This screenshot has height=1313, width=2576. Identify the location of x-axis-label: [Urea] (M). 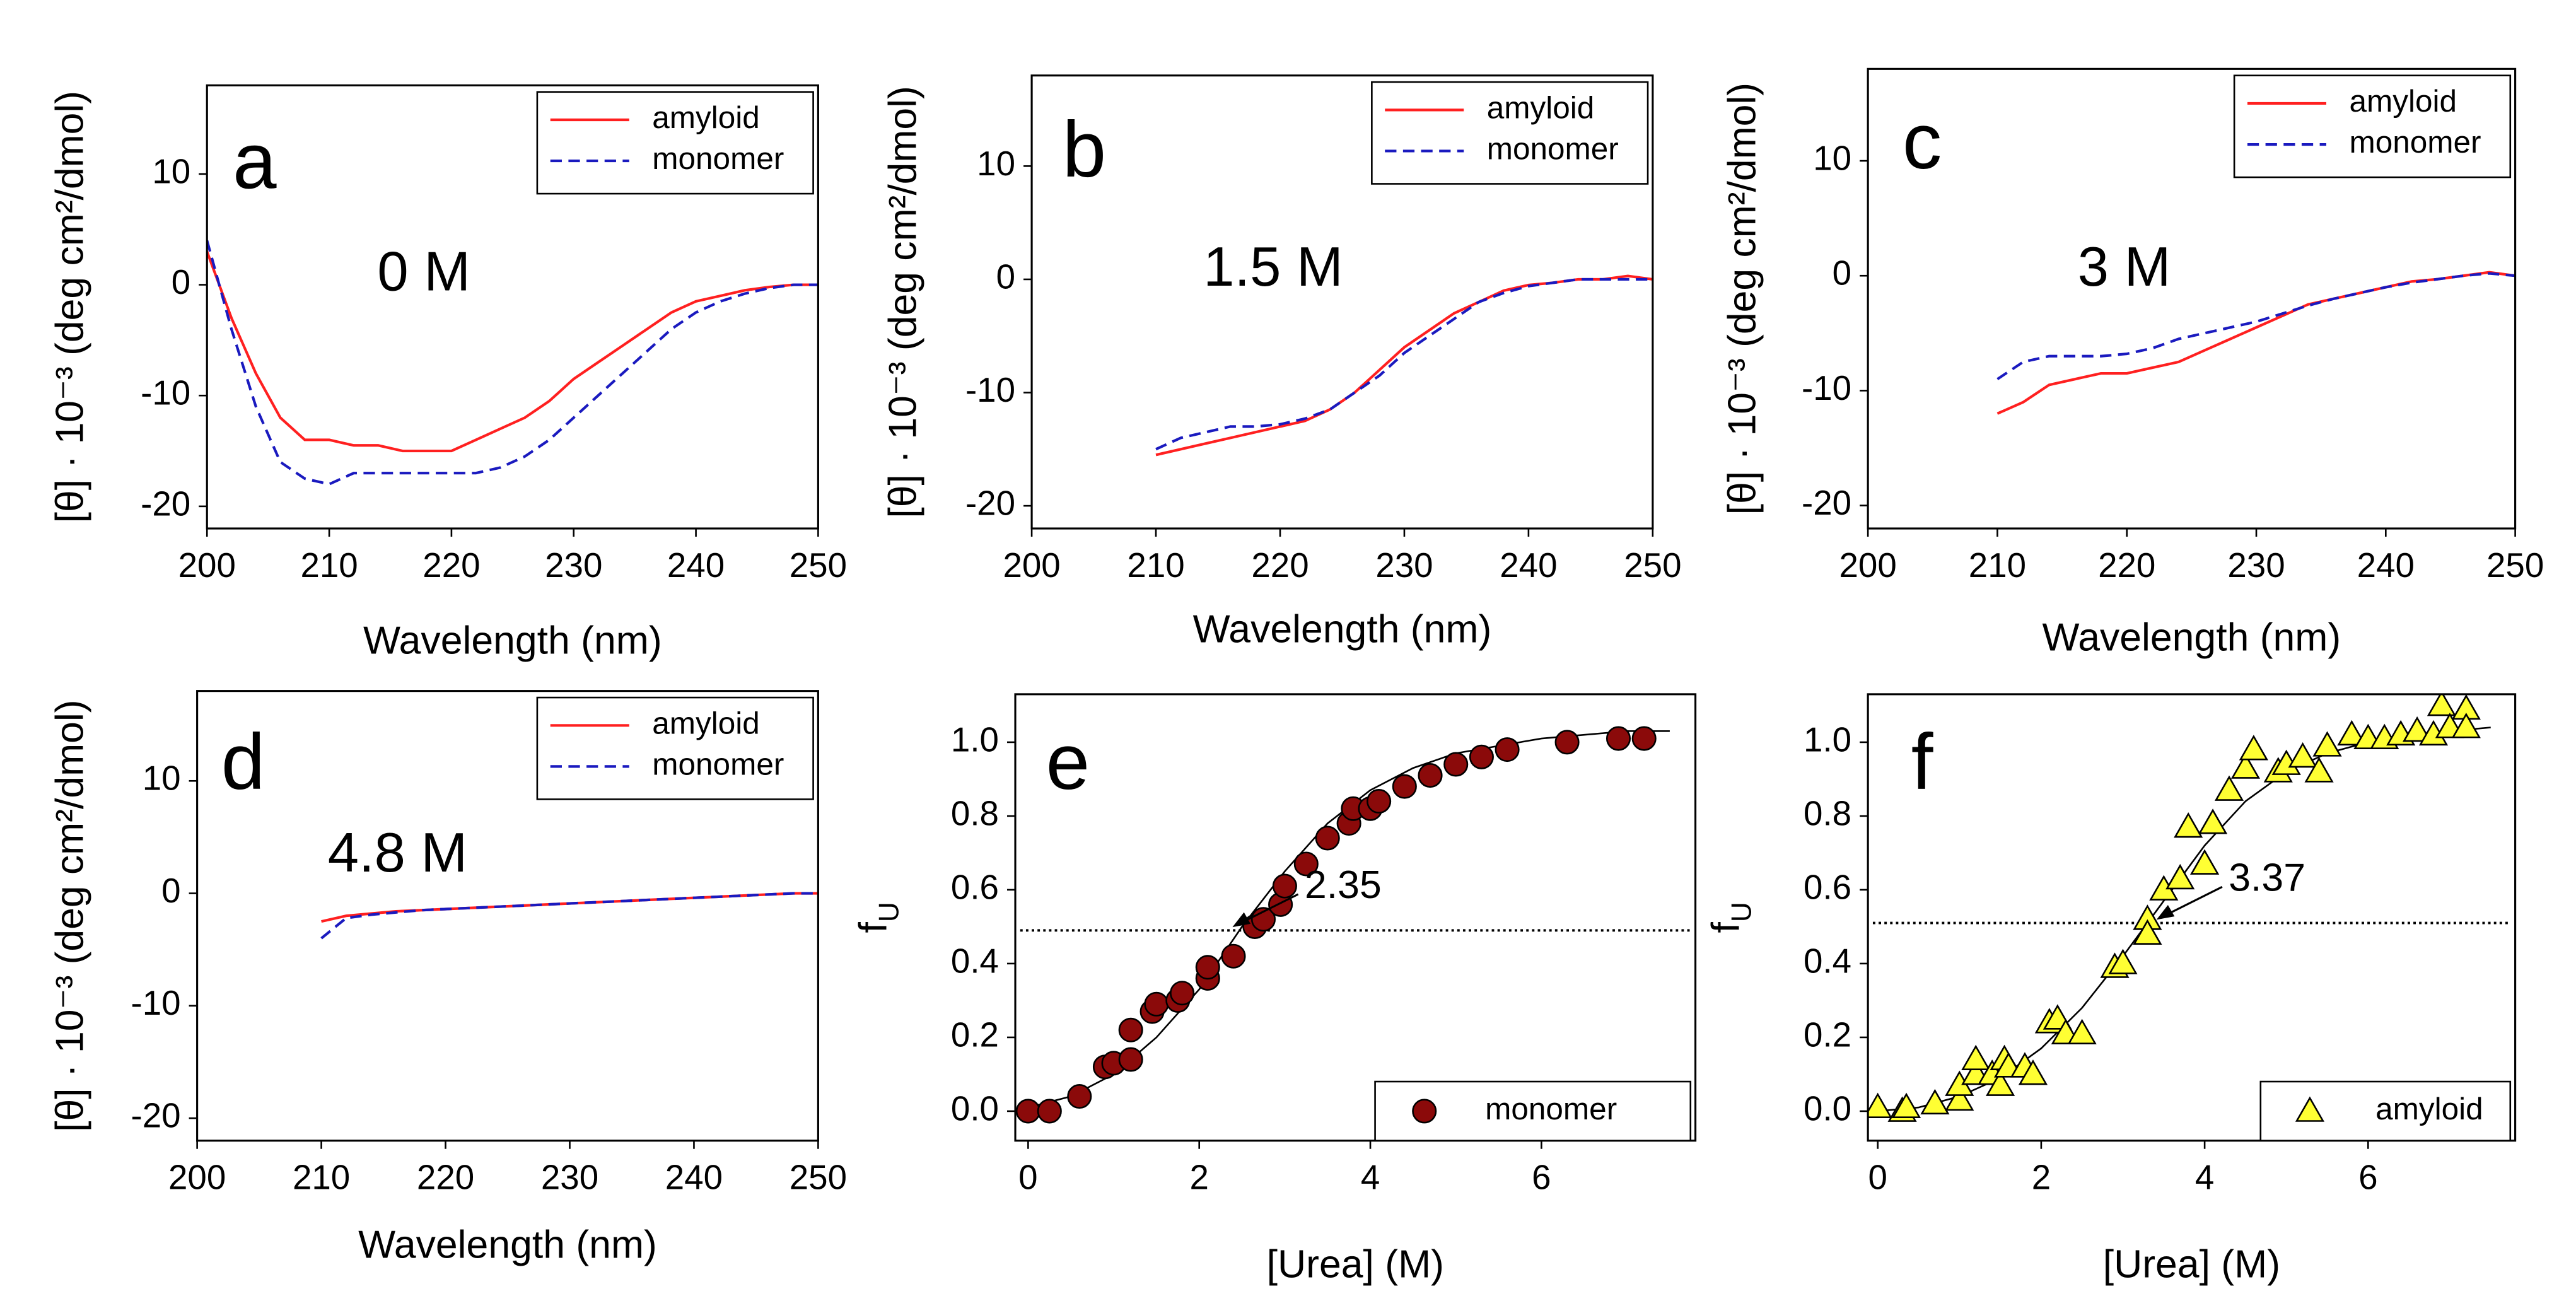
(1356, 1264).